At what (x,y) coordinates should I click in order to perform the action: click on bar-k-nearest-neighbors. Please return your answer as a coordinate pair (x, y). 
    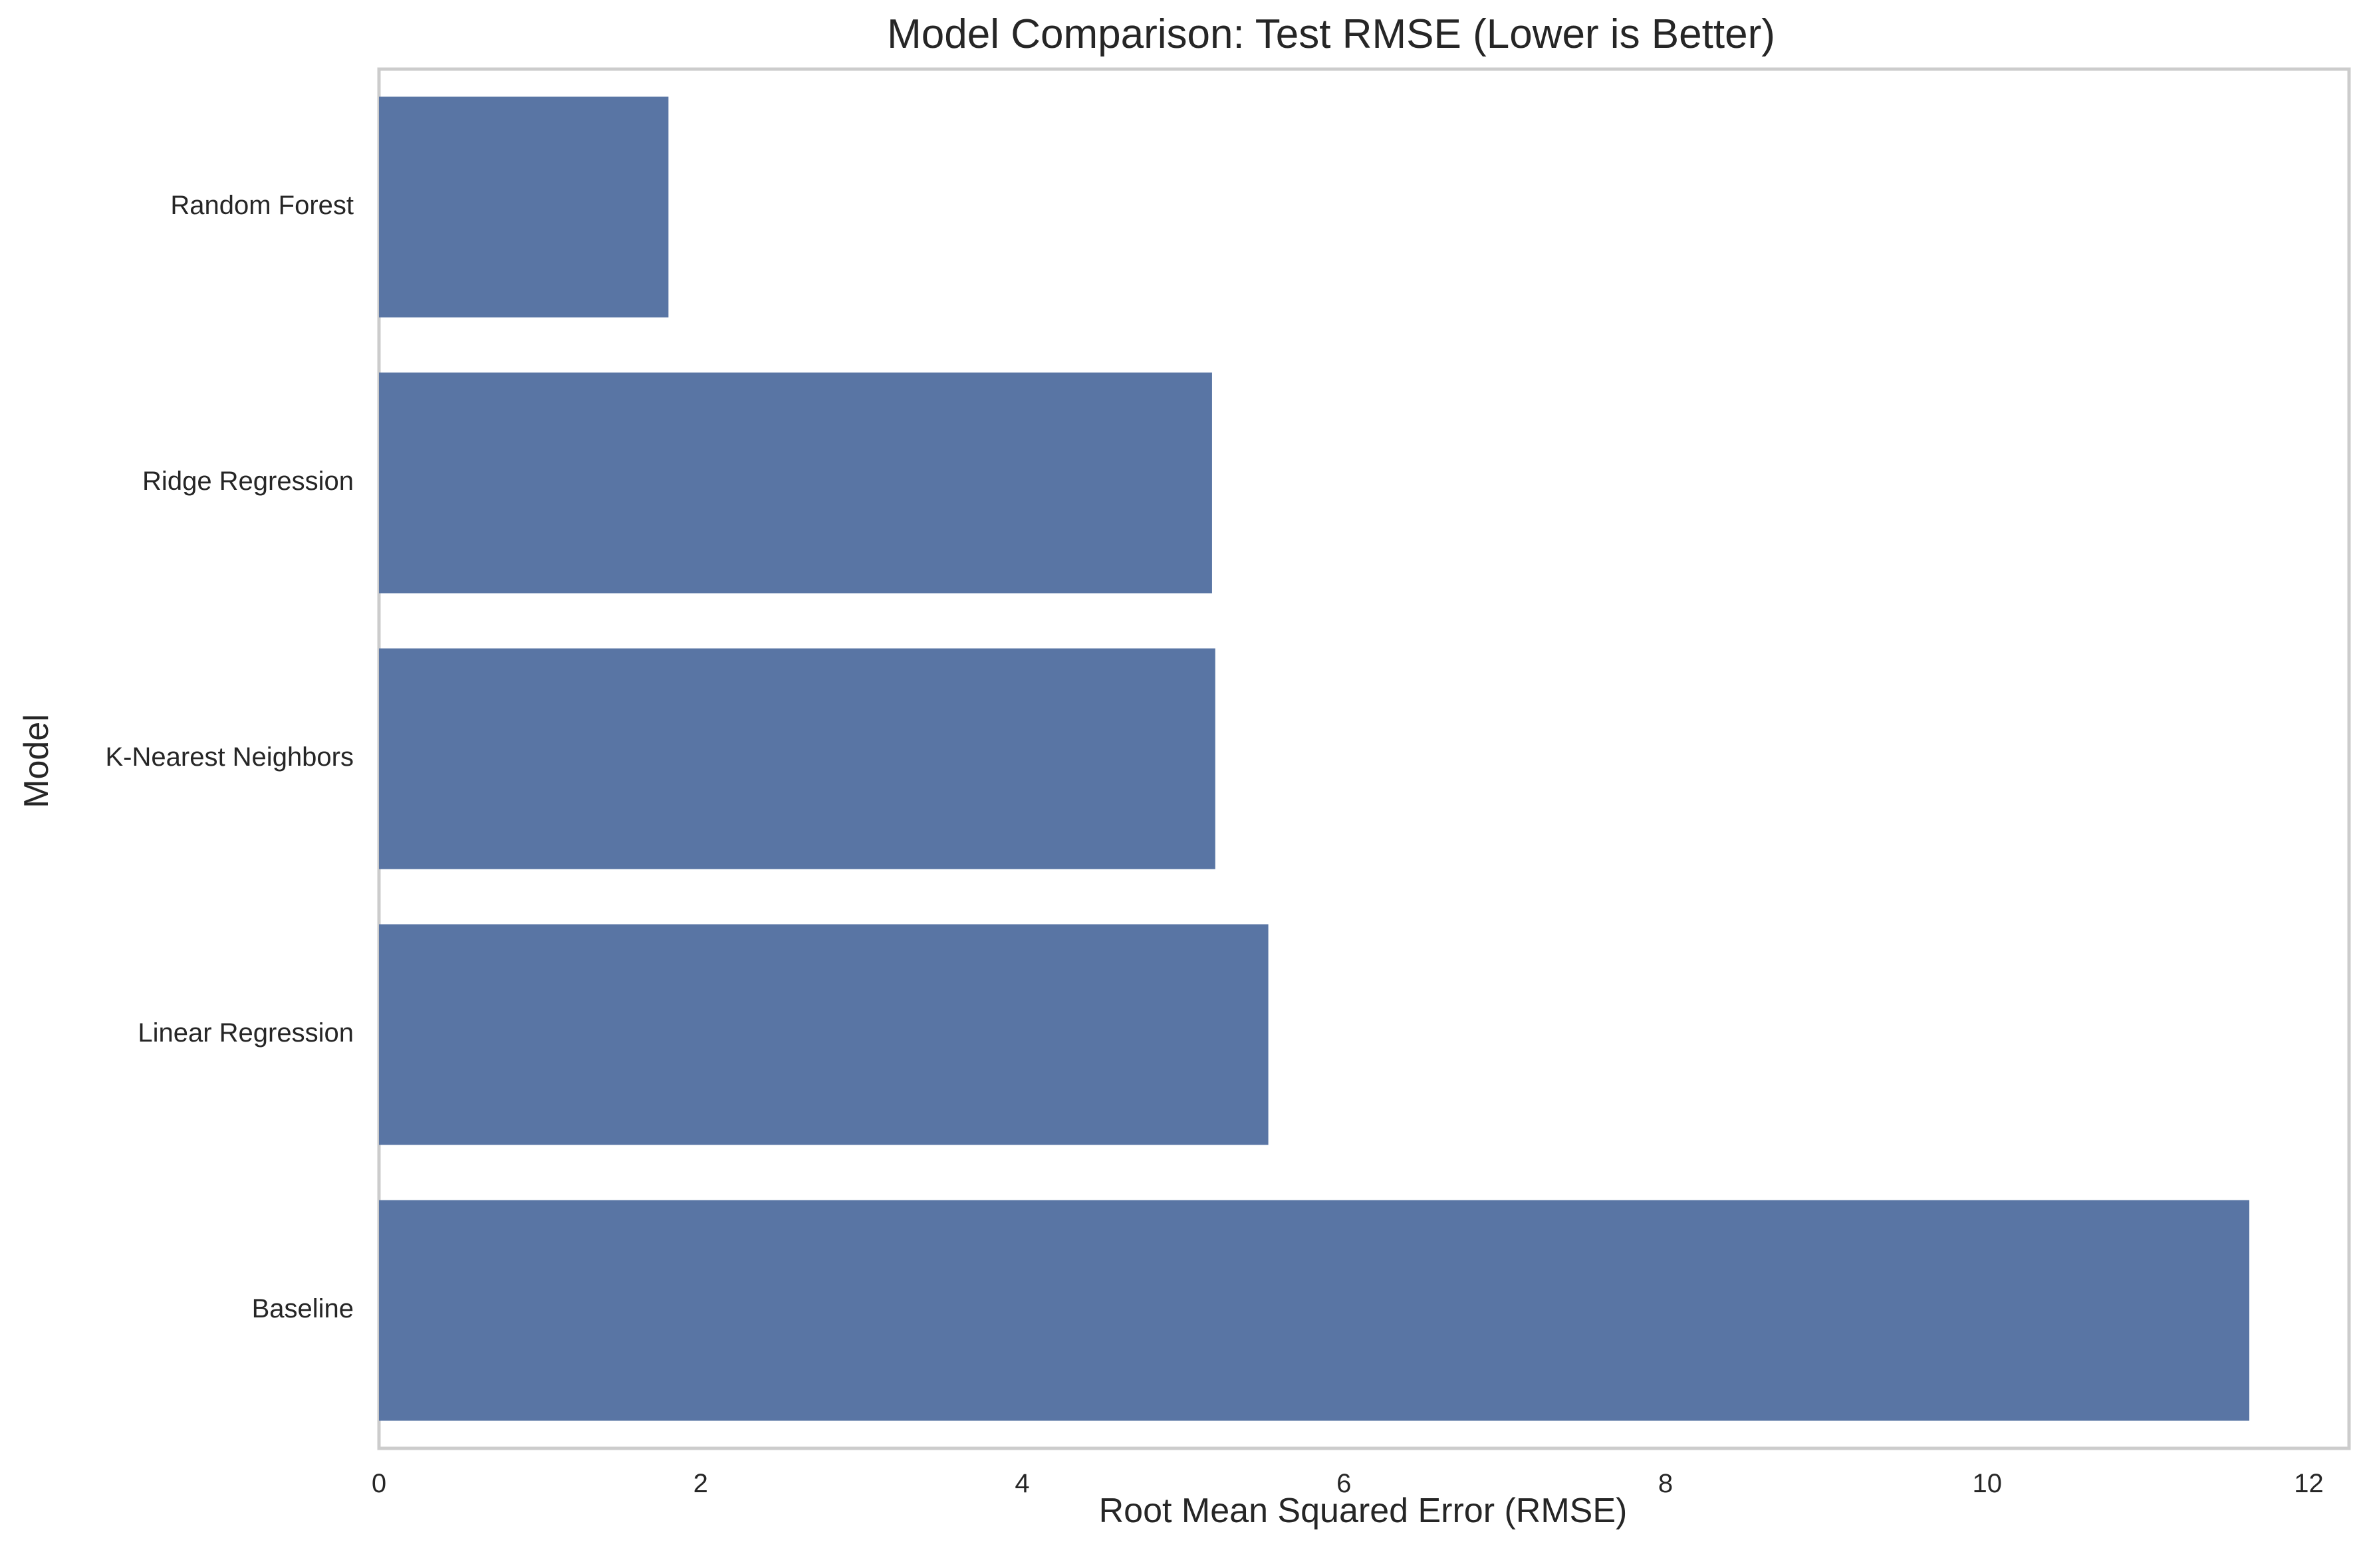
    Looking at the image, I should click on (797, 758).